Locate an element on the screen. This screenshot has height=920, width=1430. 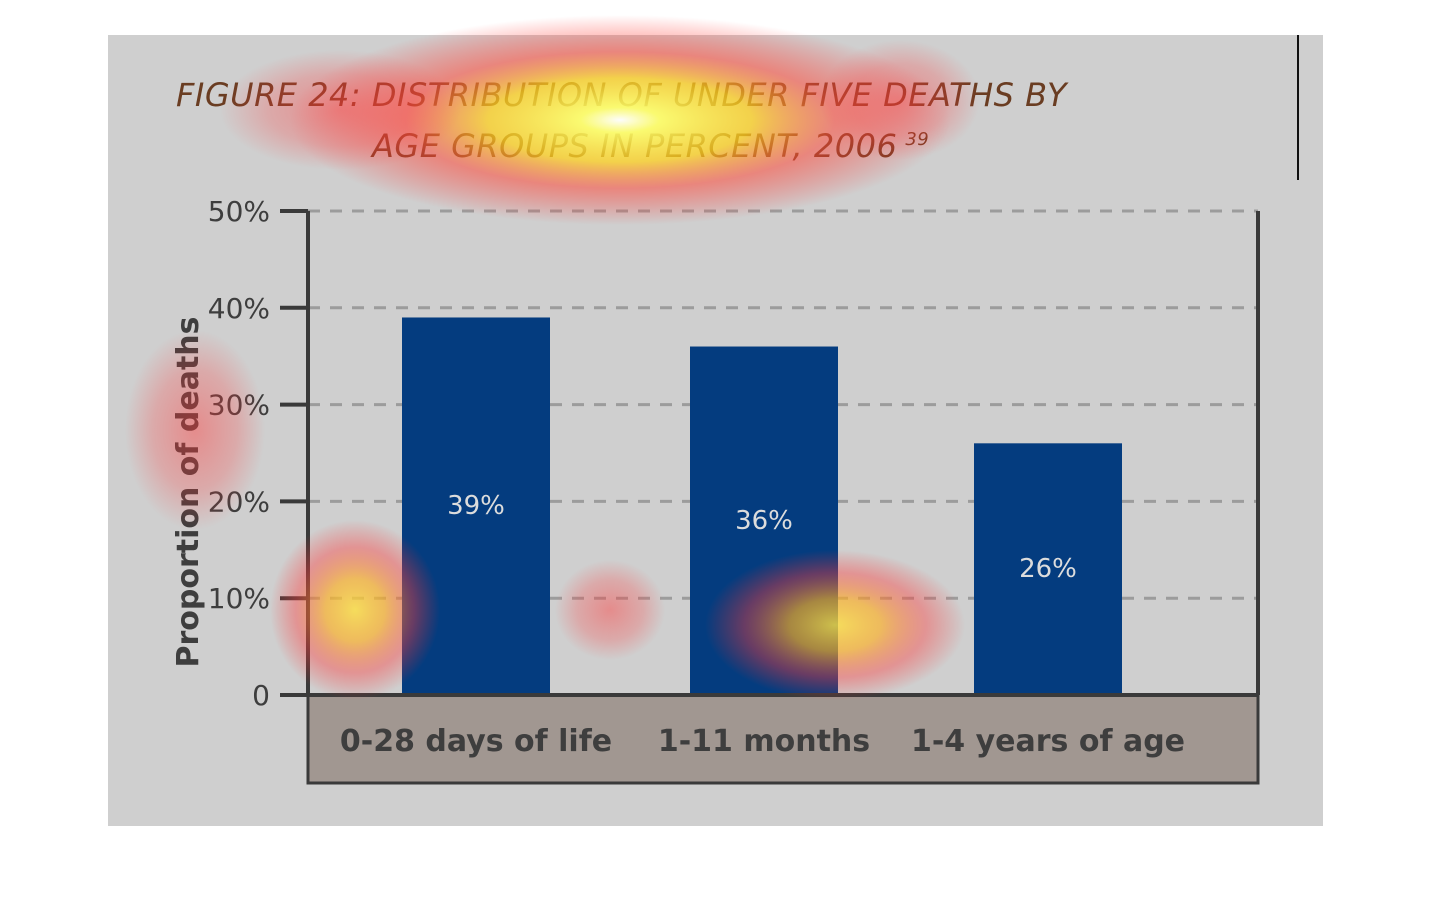
x-category-label: 1-11 months is located at coordinates (764, 741).